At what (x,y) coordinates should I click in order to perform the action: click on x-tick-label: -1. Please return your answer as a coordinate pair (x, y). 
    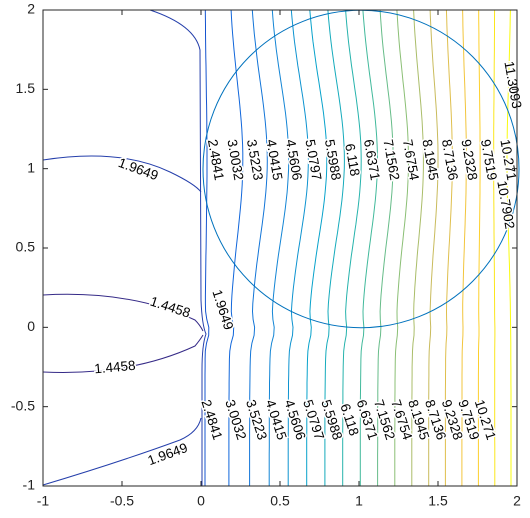
    Looking at the image, I should click on (43, 501).